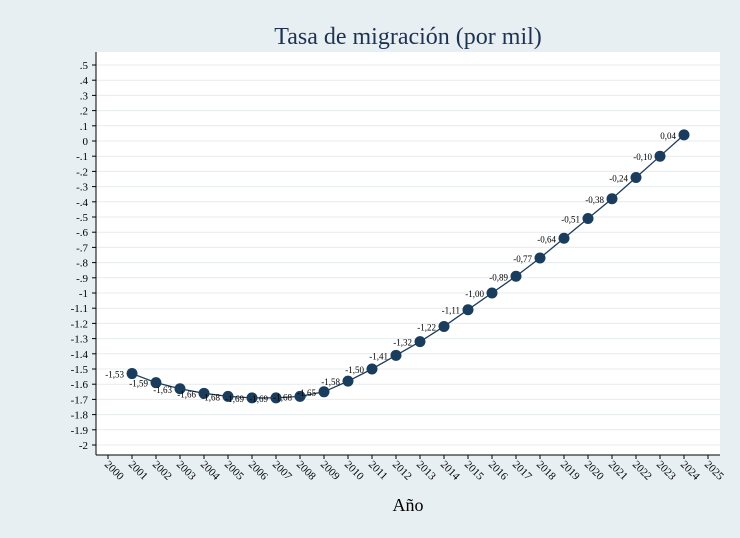 The image size is (740, 538). Describe the element at coordinates (330, 471) in the screenshot. I see `x-tick-label: 2009` at that location.